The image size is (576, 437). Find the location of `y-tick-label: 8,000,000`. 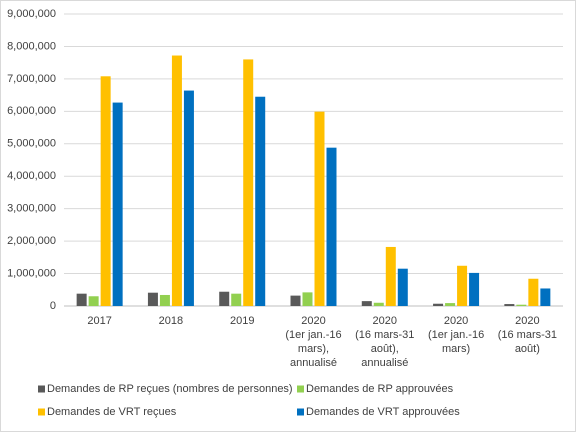

y-tick-label: 8,000,000 is located at coordinates (31, 46).